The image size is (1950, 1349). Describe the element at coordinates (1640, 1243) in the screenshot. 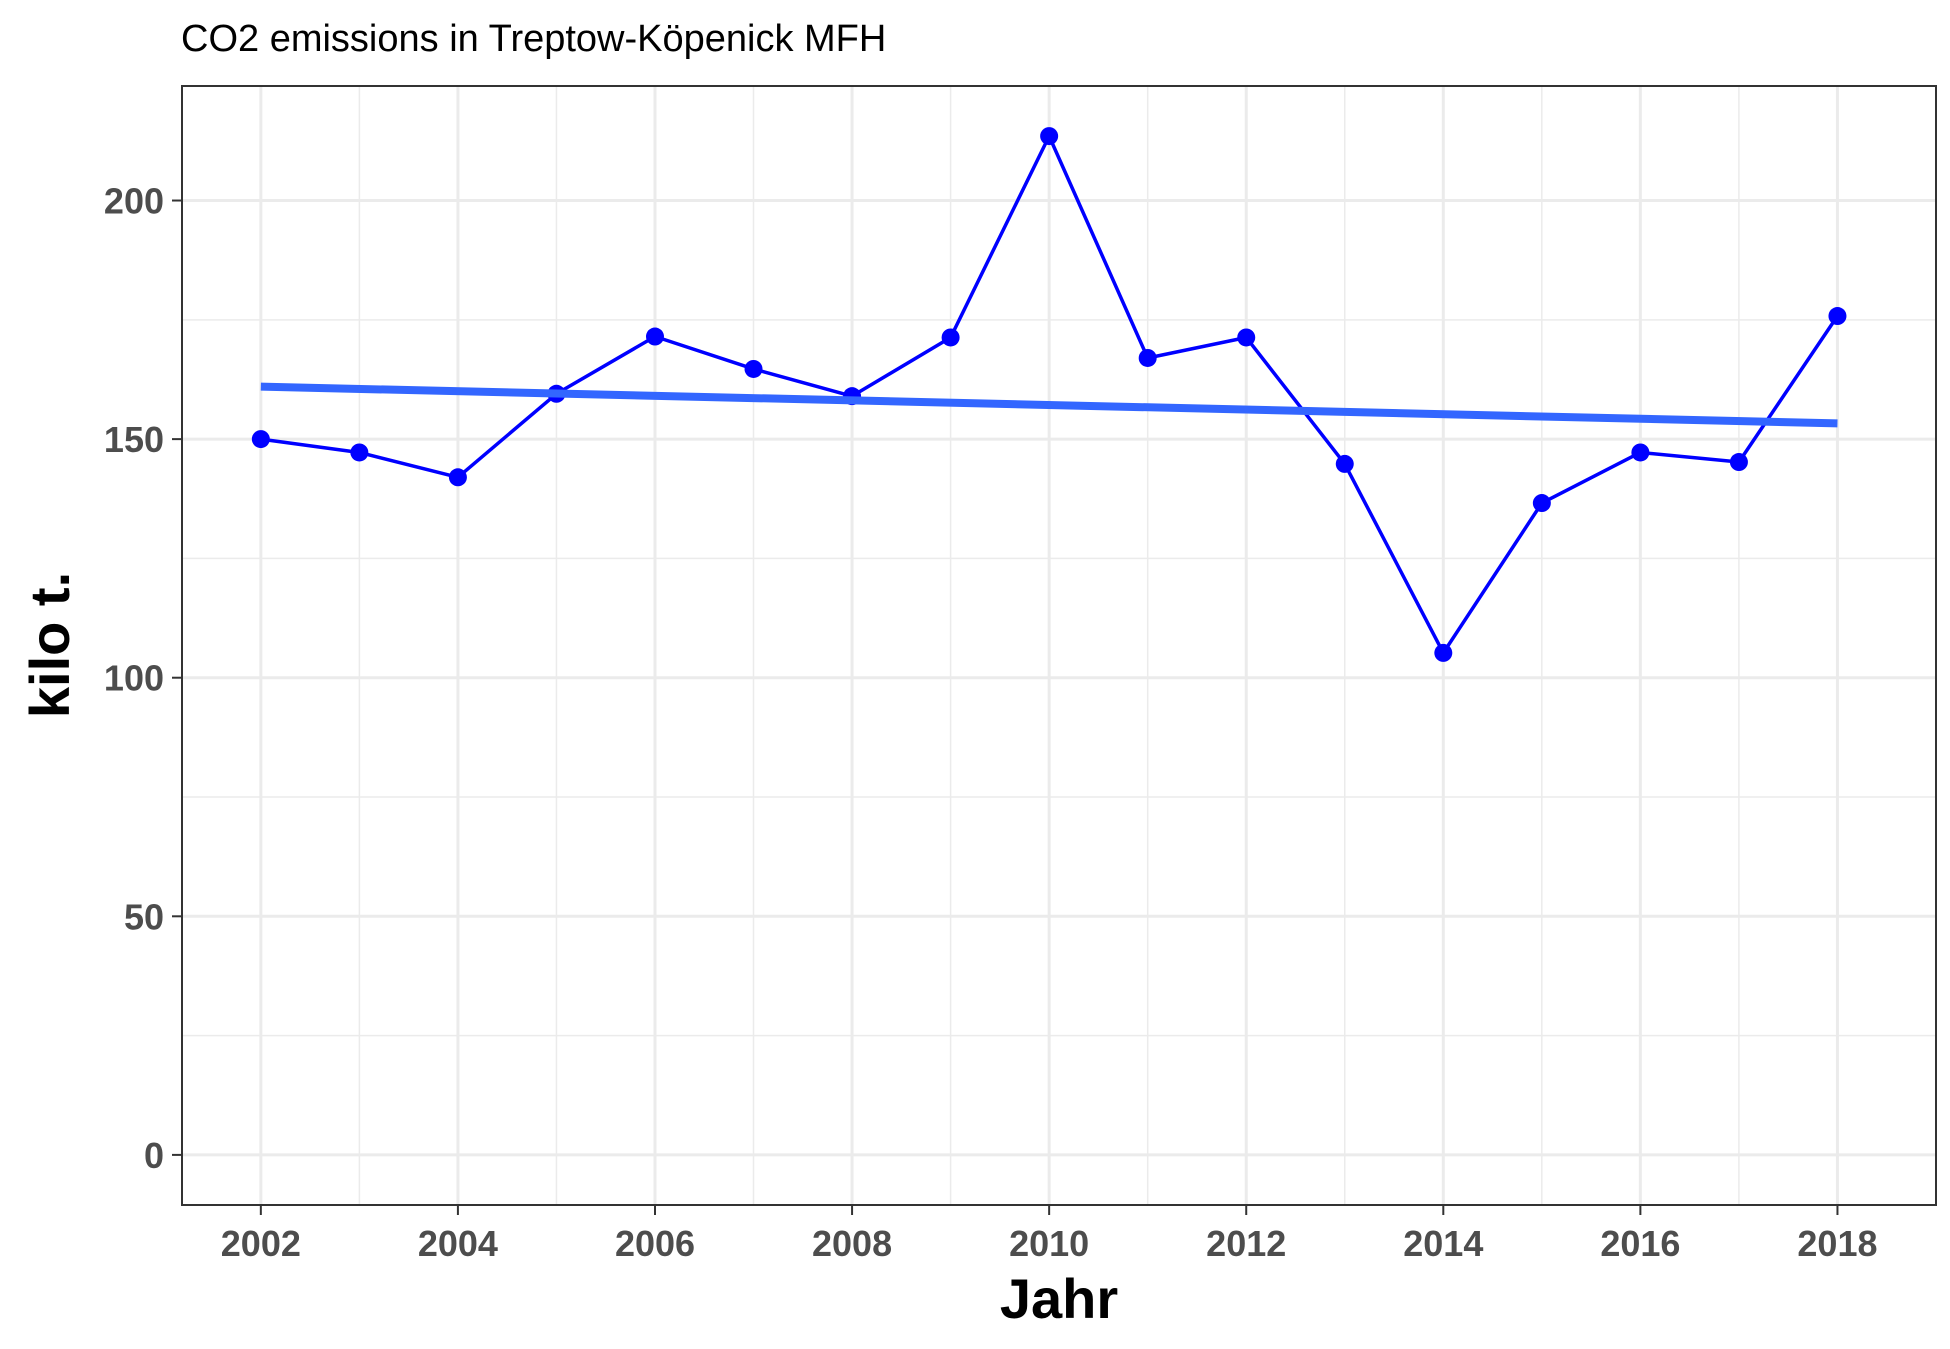

I see `x-tick-label: 2016` at that location.